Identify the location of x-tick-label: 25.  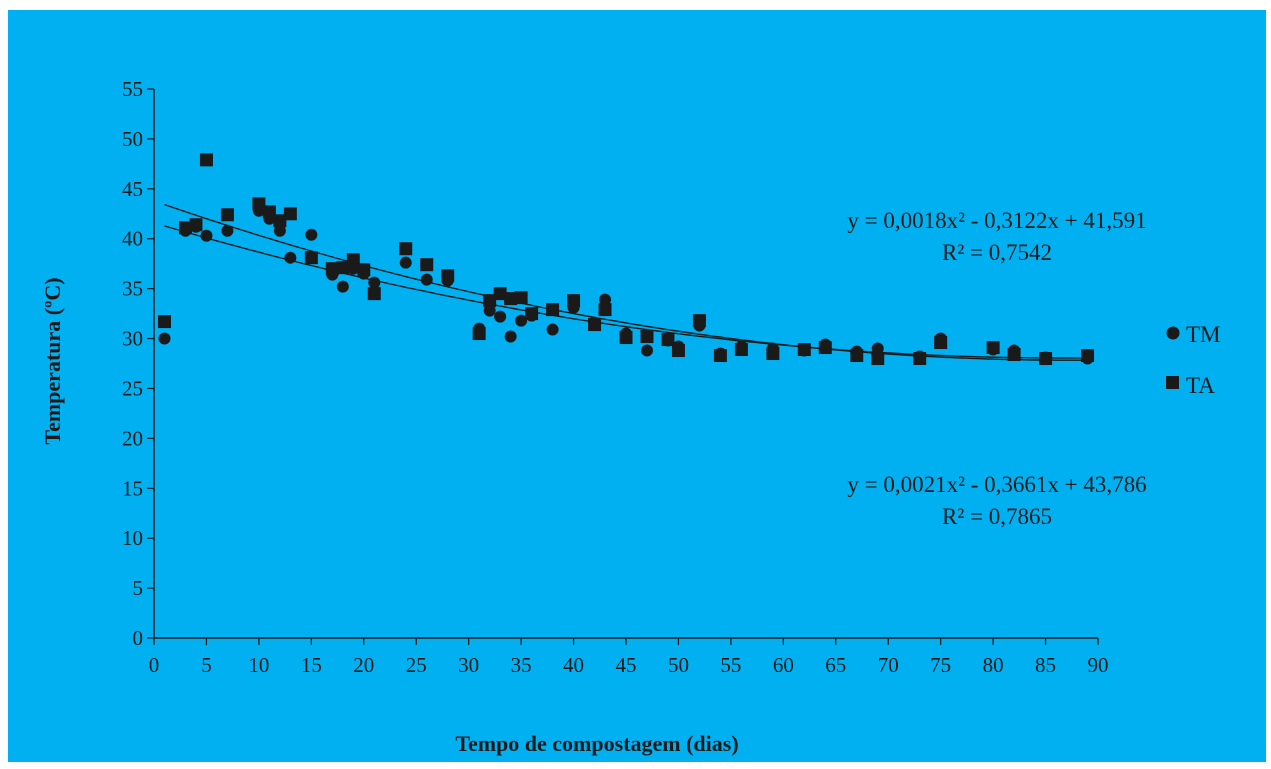
(416, 665).